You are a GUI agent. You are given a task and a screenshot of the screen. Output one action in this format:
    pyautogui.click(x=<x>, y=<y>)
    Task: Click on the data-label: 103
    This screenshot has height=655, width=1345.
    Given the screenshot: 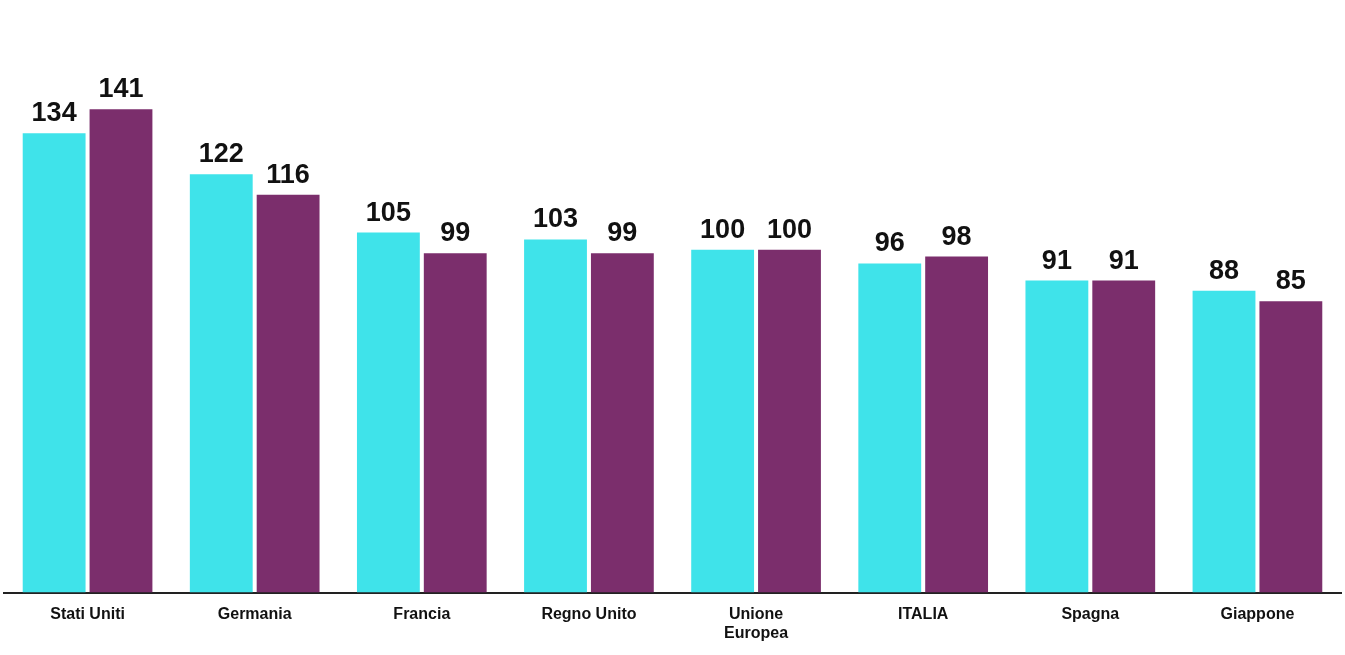 What is the action you would take?
    pyautogui.click(x=555, y=218)
    